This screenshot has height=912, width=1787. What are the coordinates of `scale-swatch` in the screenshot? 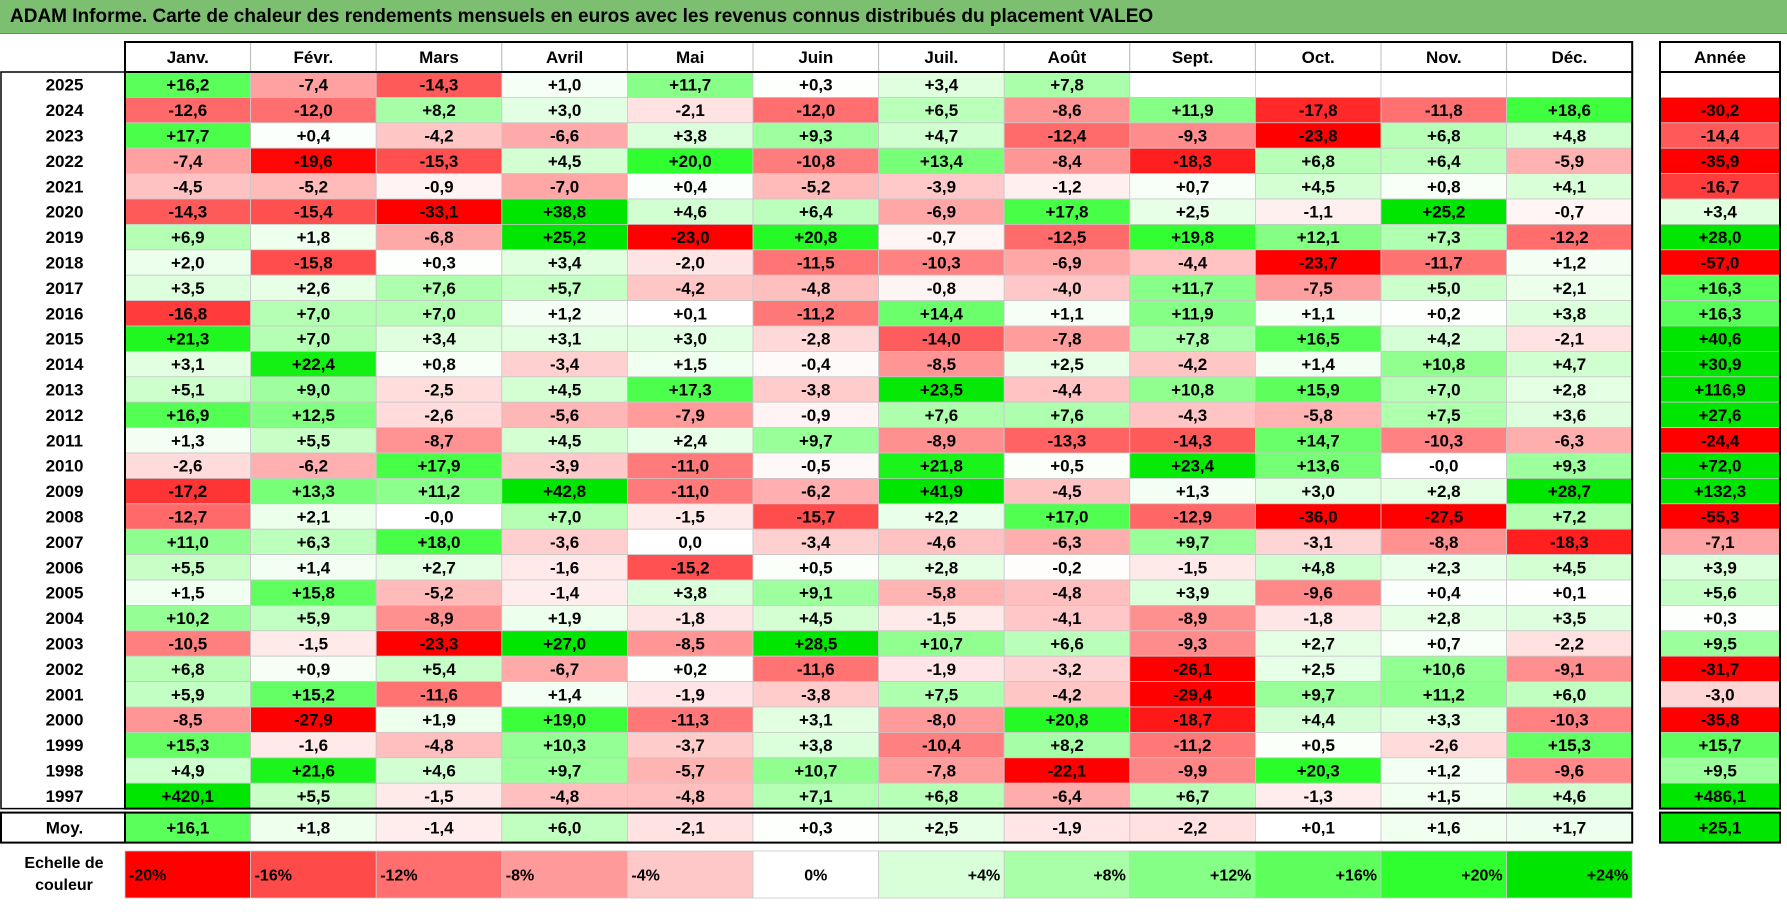 It's located at (1569, 874).